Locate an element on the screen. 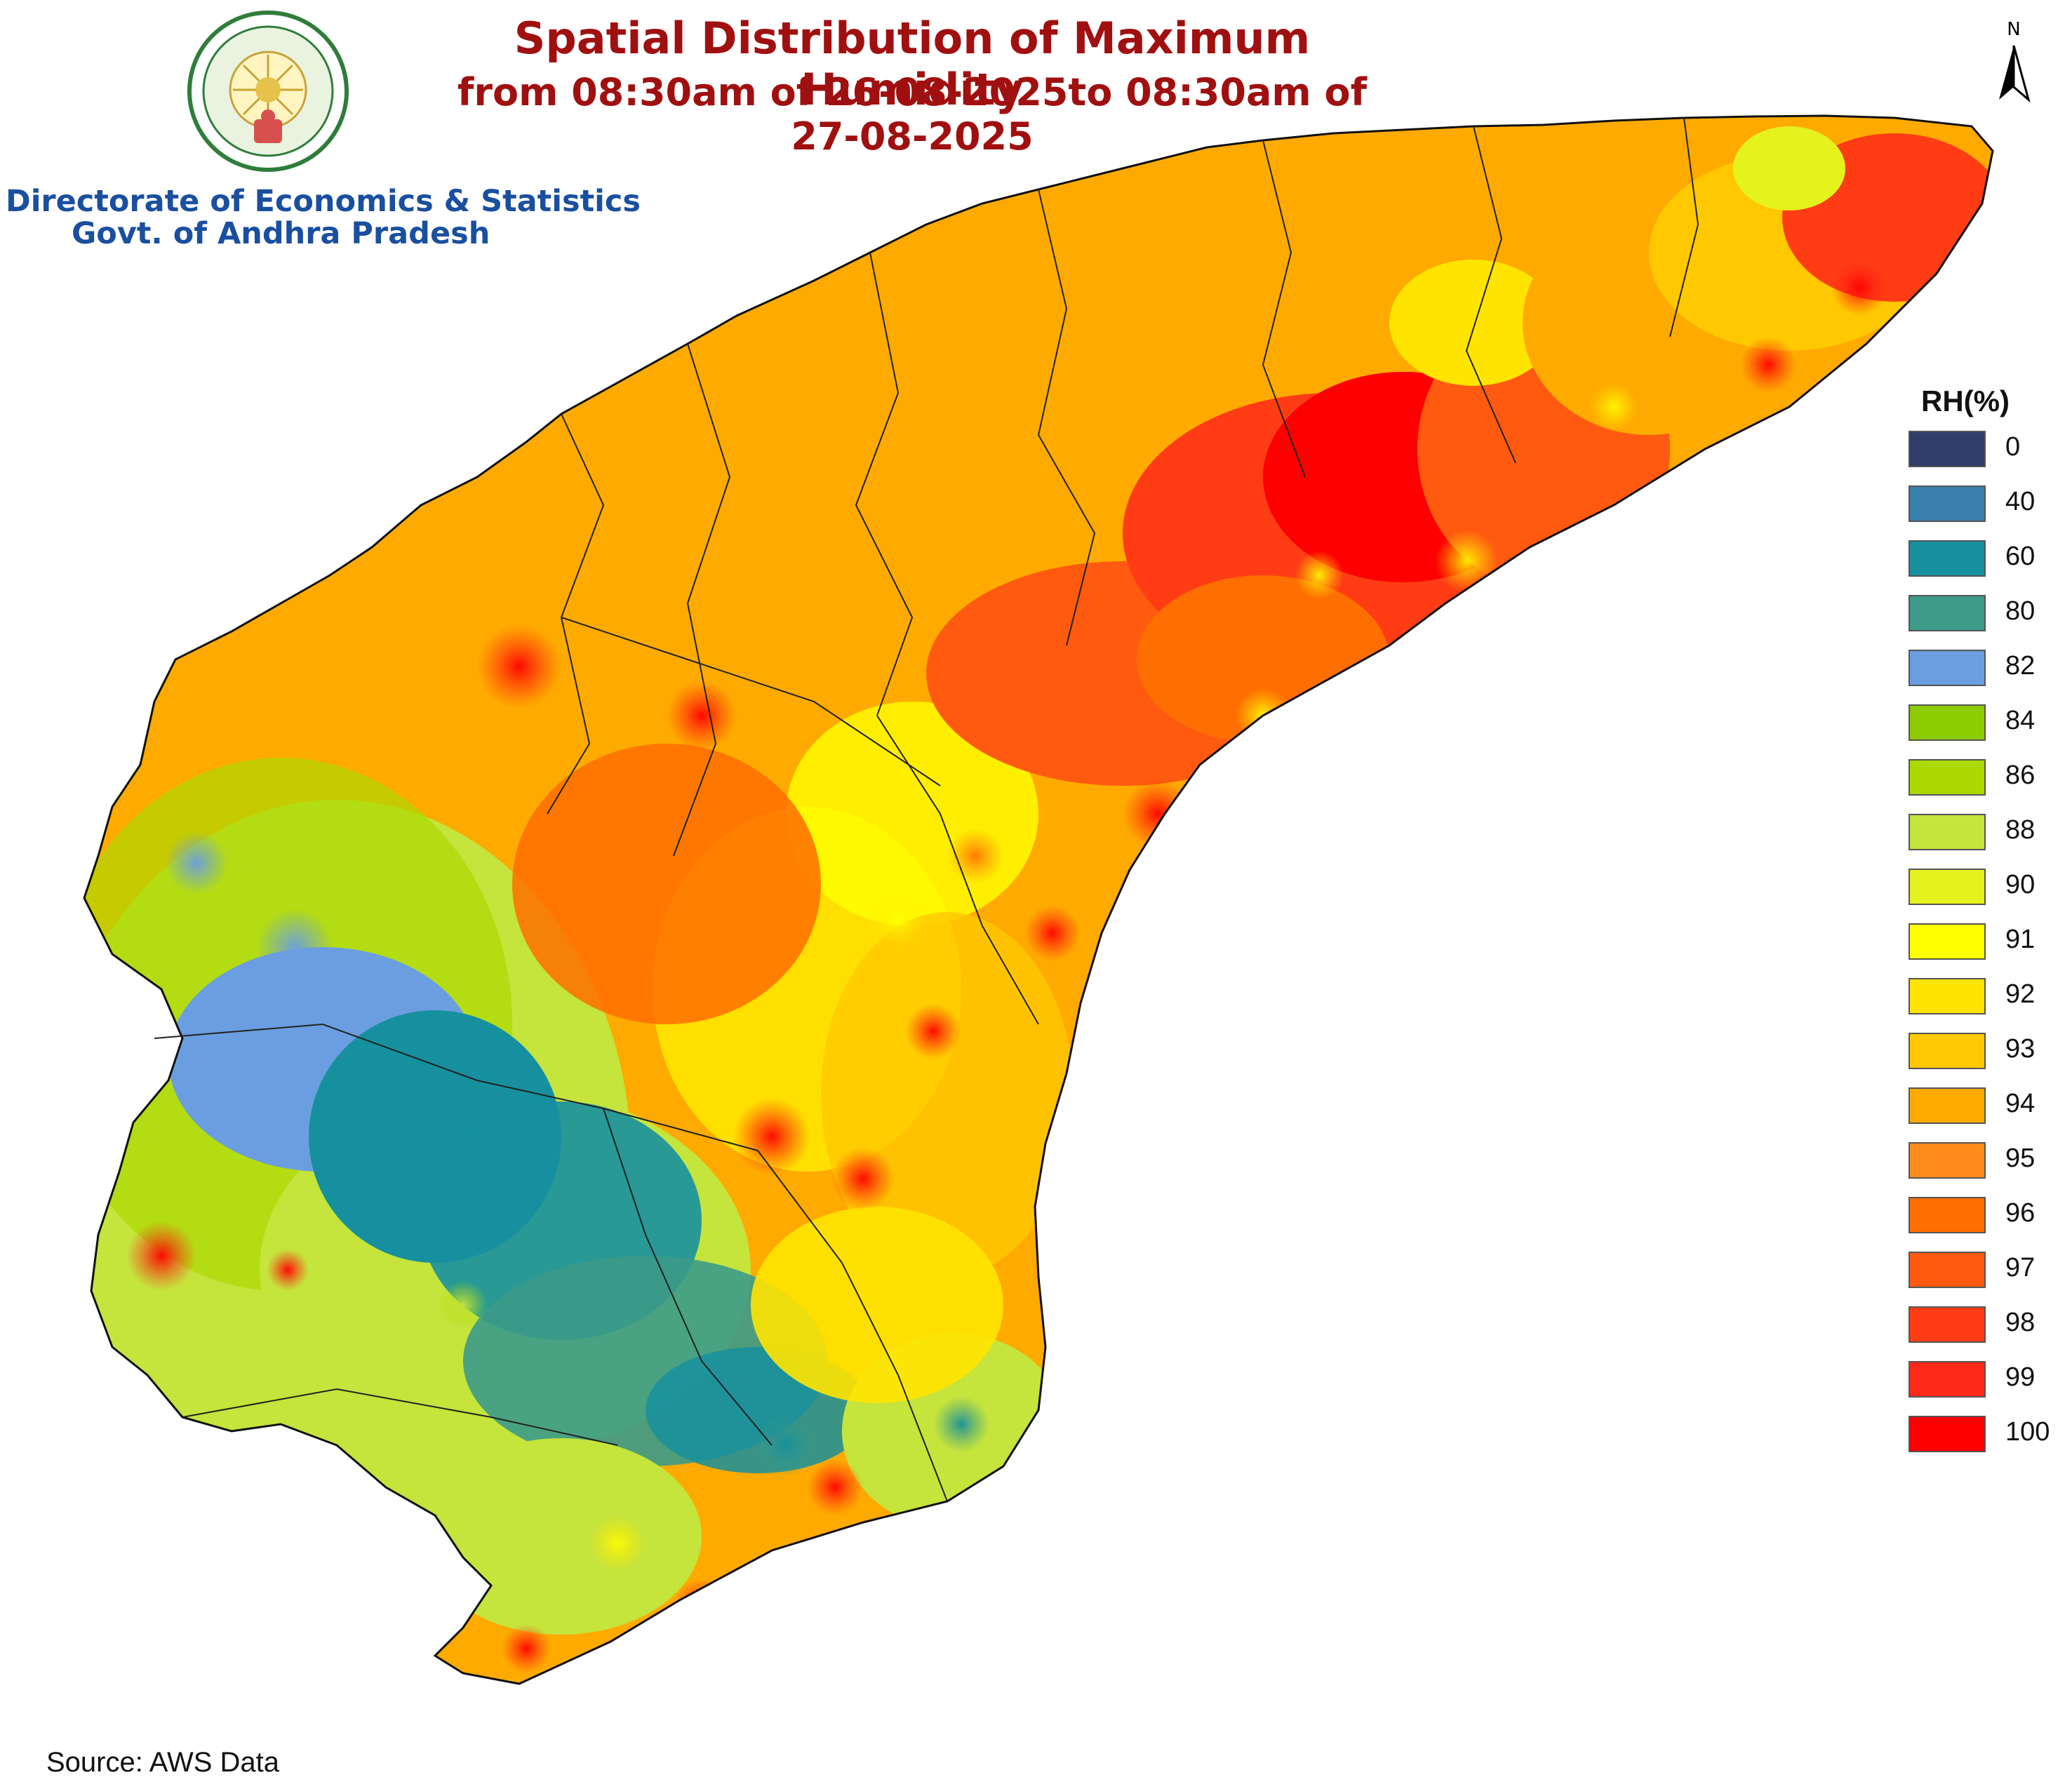 This screenshot has height=1789, width=2072. legend-label: 94 is located at coordinates (2020, 1103).